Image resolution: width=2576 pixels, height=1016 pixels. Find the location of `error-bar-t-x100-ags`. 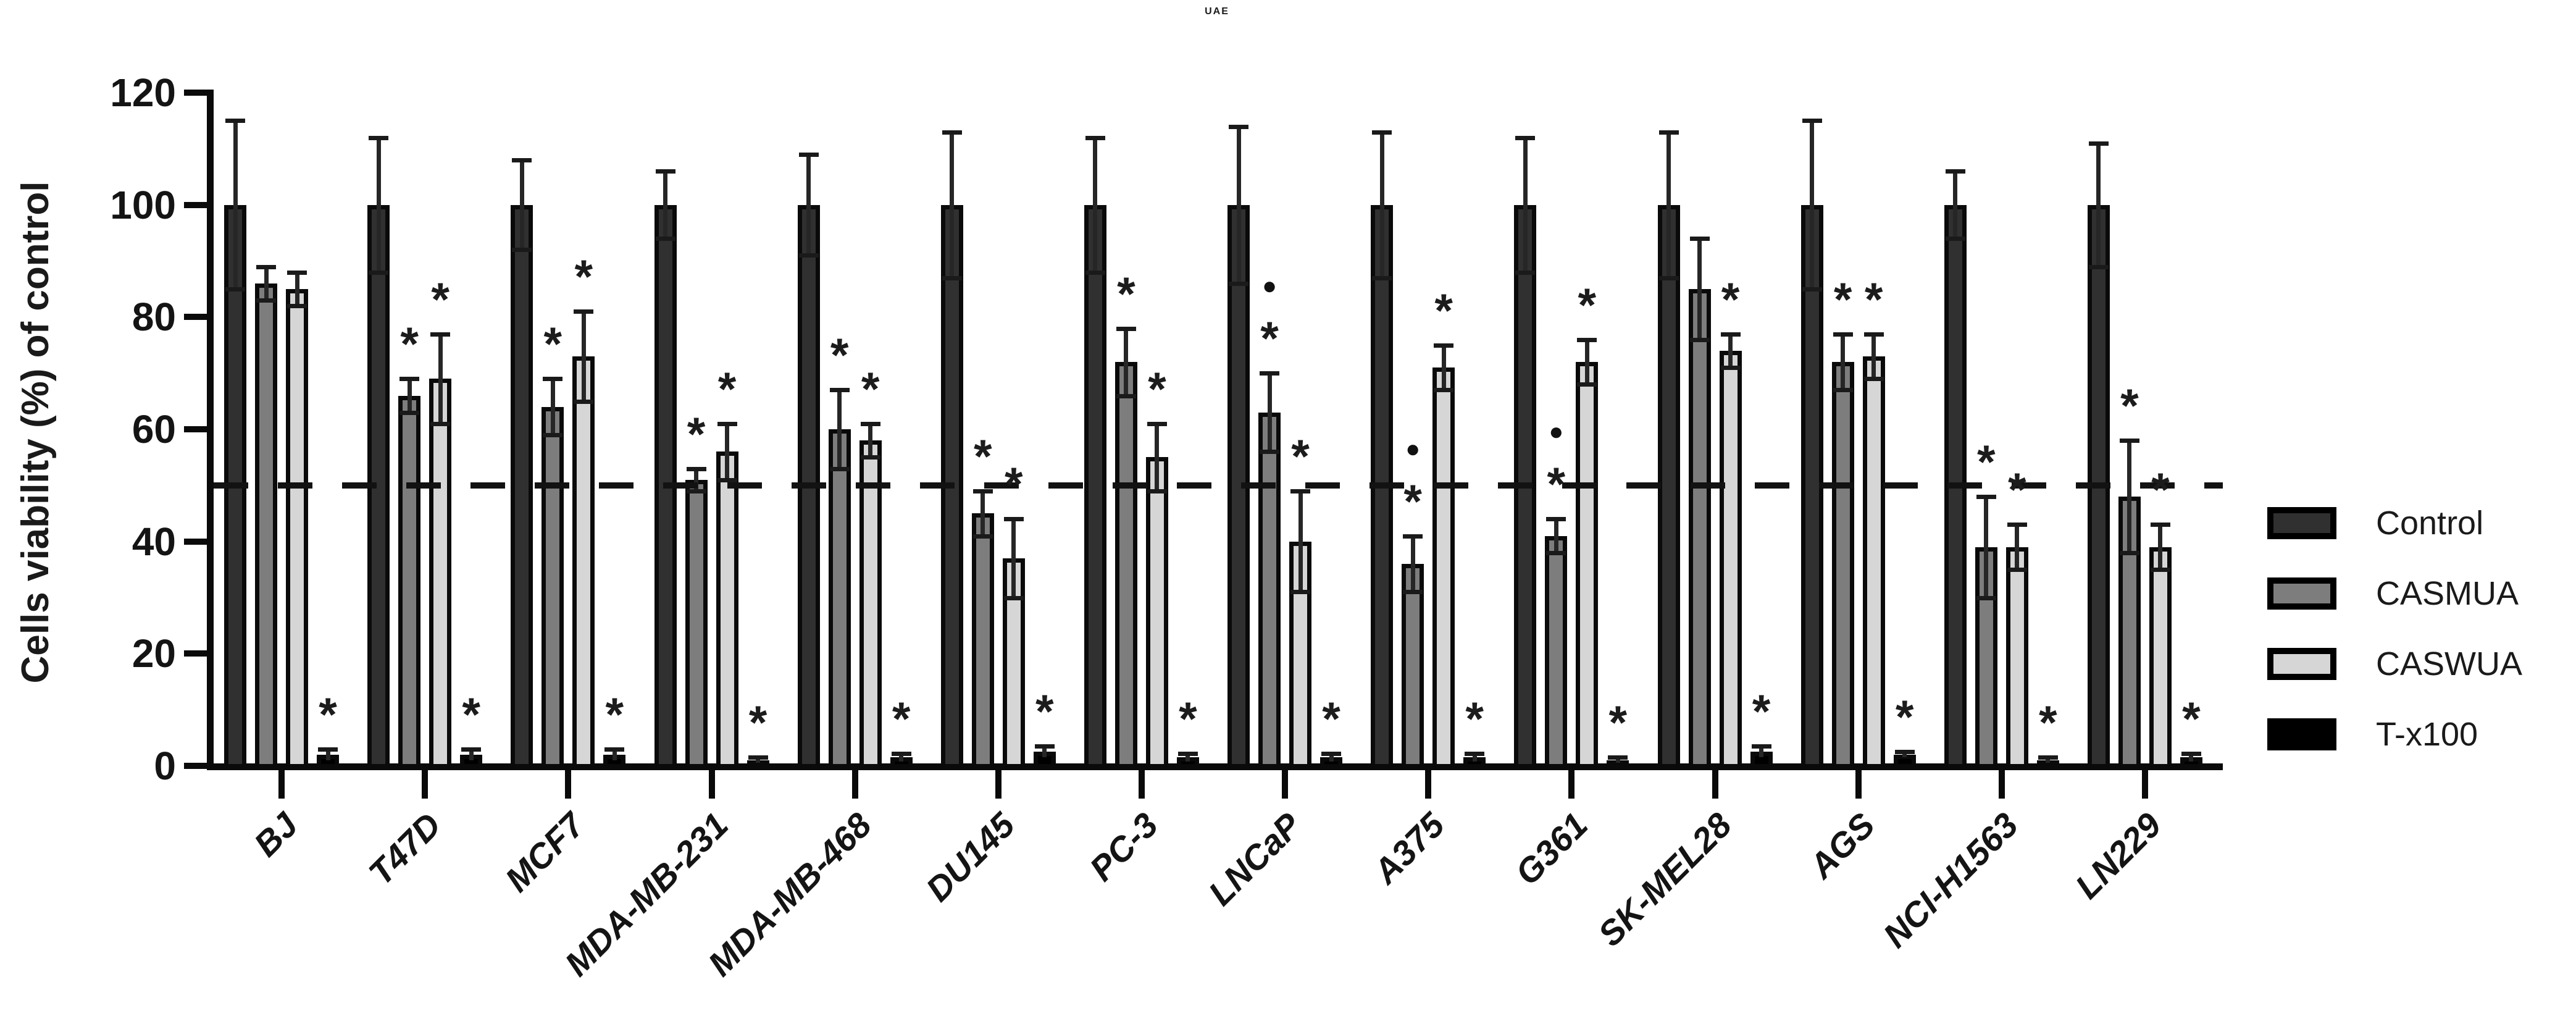

error-bar-t-x100-ags is located at coordinates (1905, 755).